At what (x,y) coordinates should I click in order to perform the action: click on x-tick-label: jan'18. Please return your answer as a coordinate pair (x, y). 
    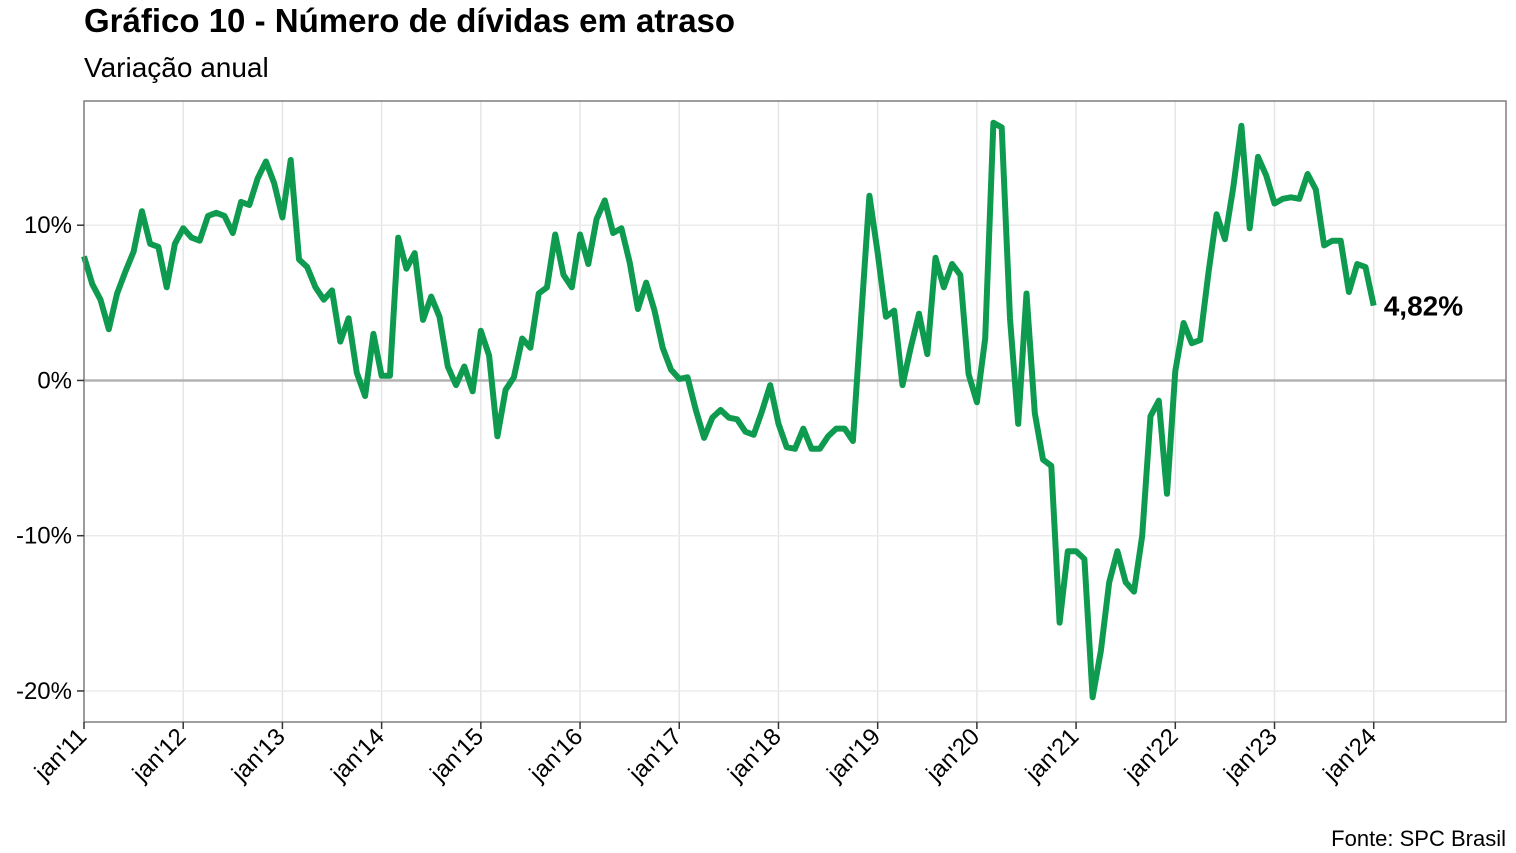
    Looking at the image, I should click on (754, 755).